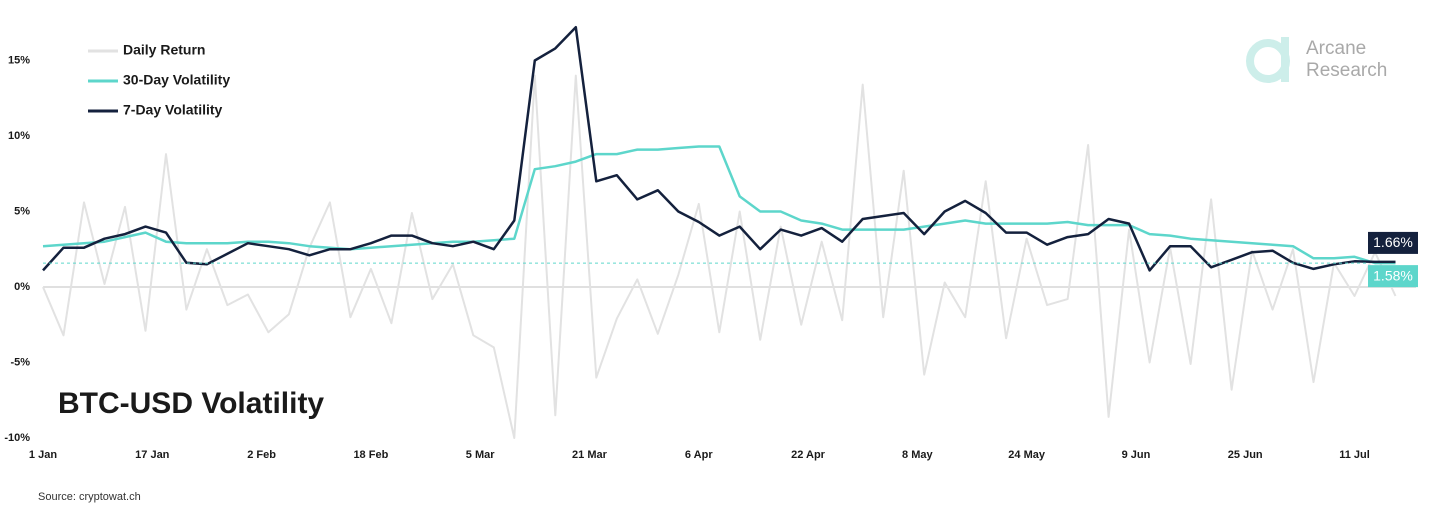 The height and width of the screenshot is (507, 1430). What do you see at coordinates (191, 403) in the screenshot?
I see `chart-title: BTC-USD Volatility` at bounding box center [191, 403].